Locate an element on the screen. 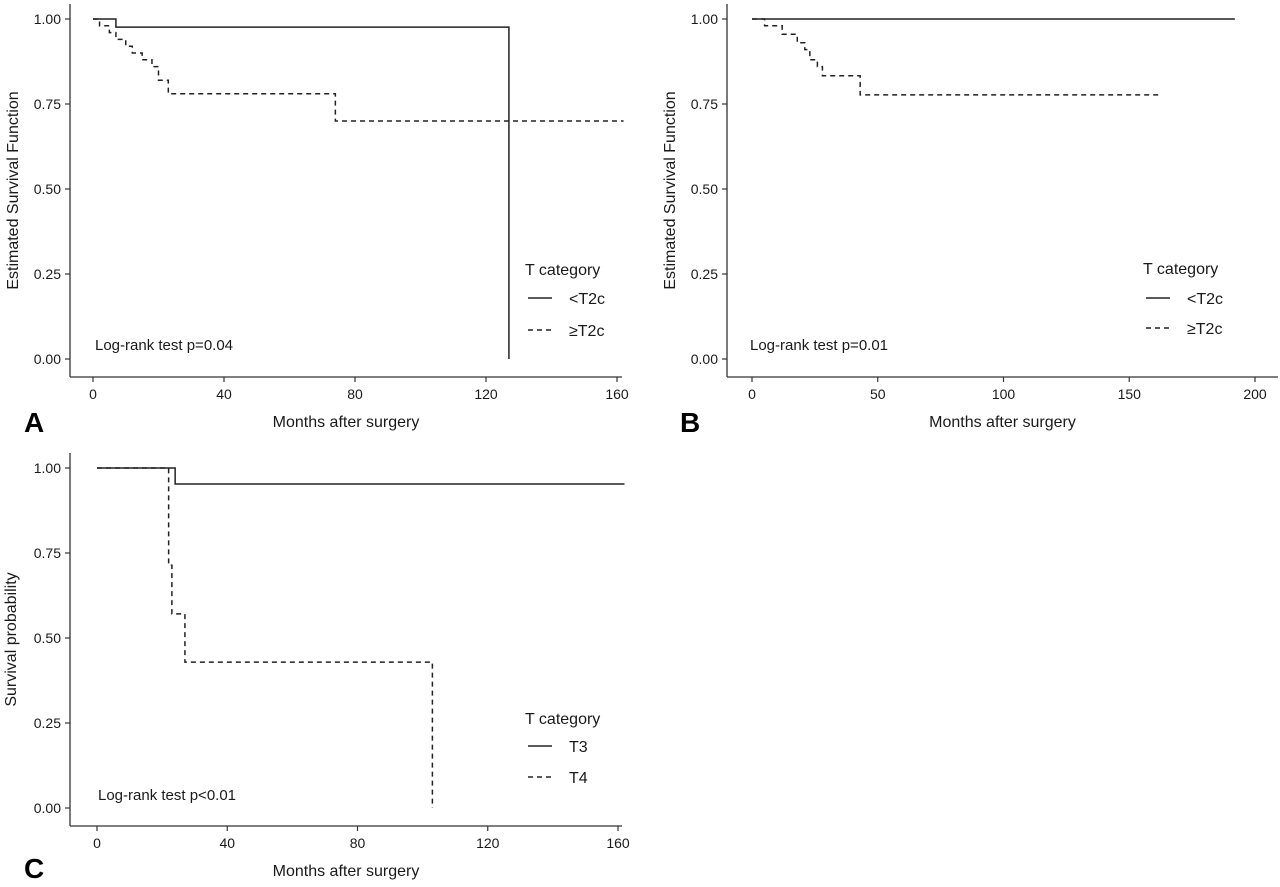 The height and width of the screenshot is (887, 1280). panel-letter: B is located at coordinates (690, 422).